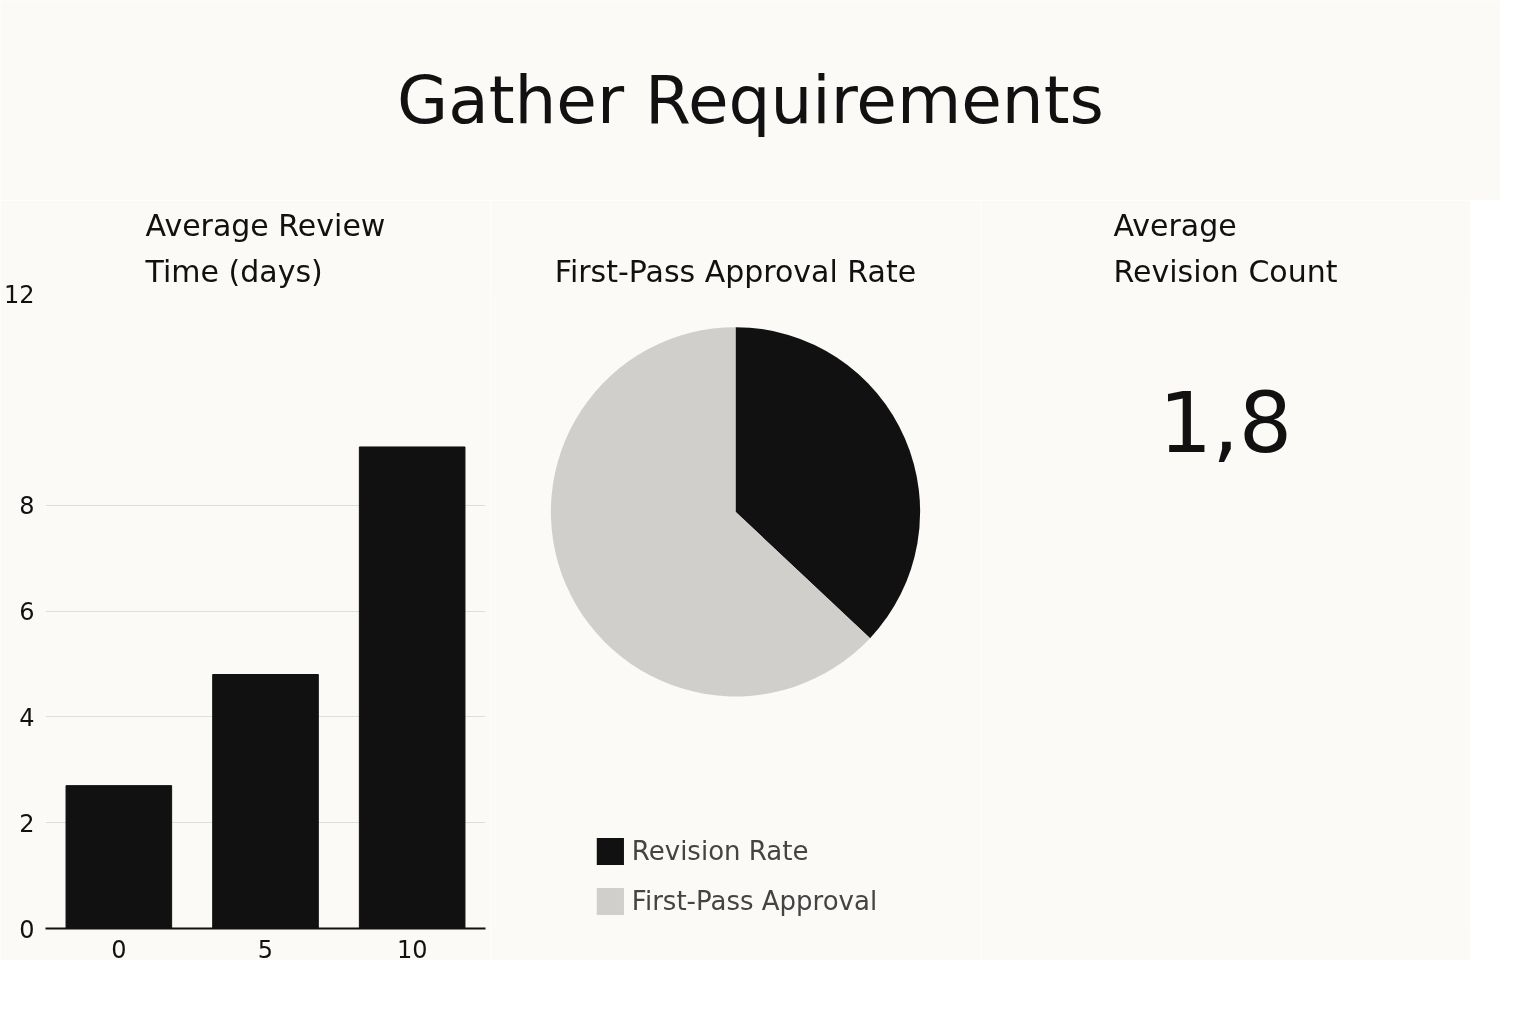  What do you see at coordinates (265, 248) in the screenshot?
I see `chart-title: Average Review Time (days)` at bounding box center [265, 248].